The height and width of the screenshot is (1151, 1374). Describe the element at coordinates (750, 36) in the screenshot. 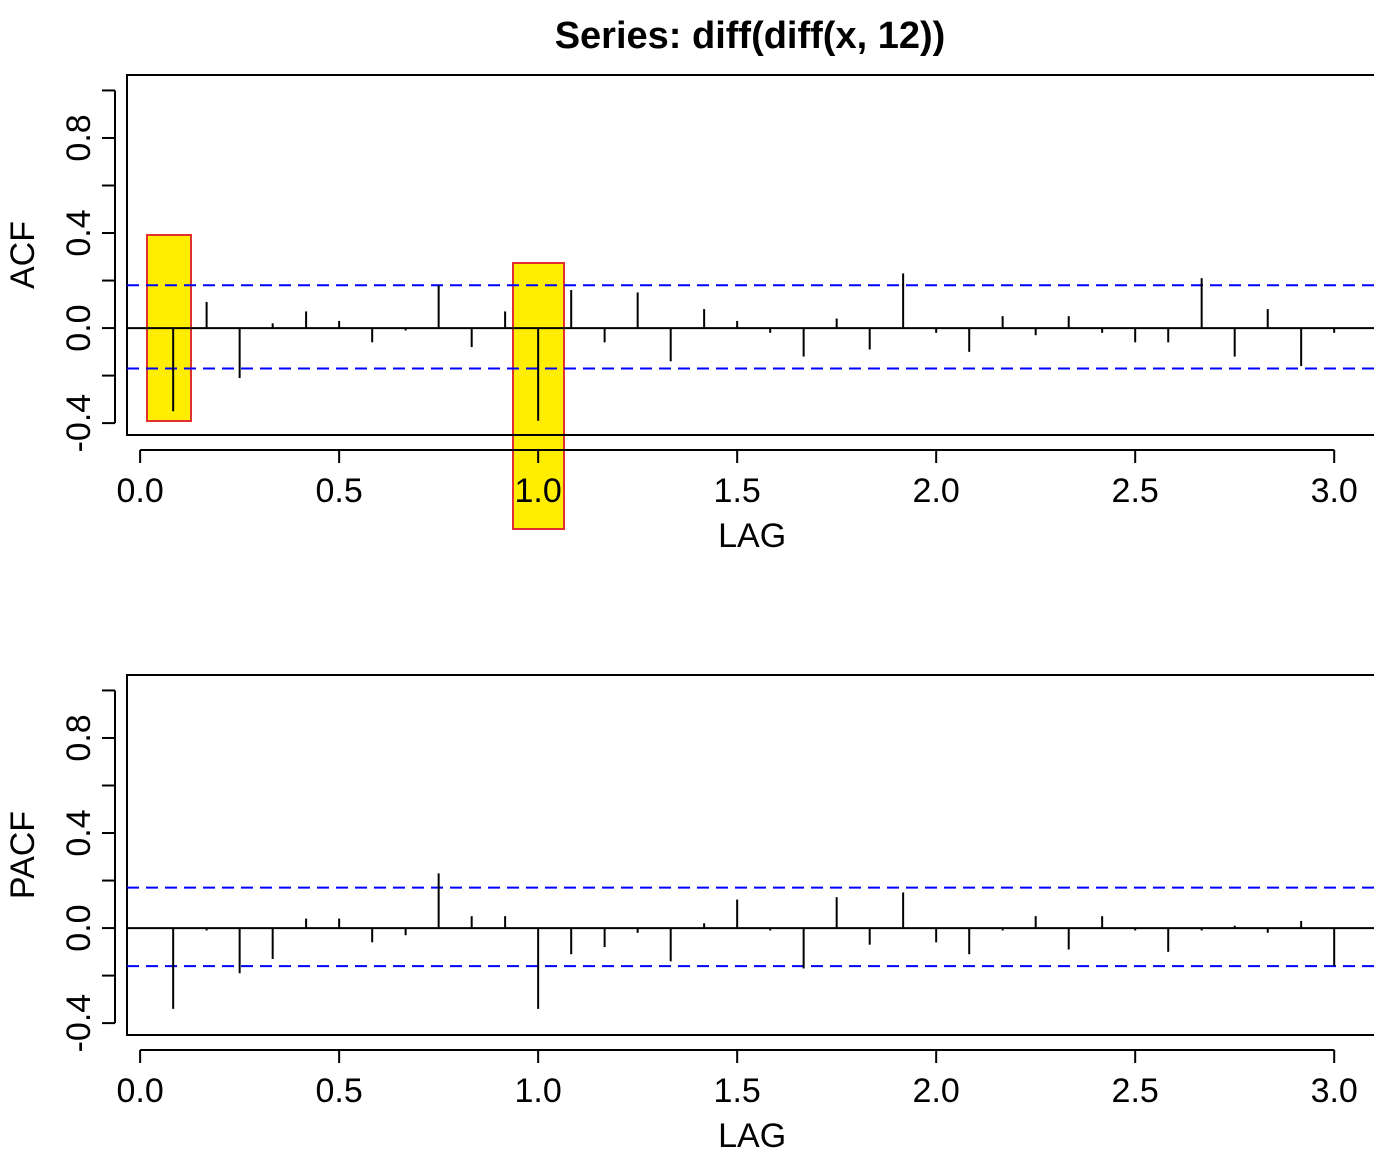

I see `chart-title: Series: diff(diff(x, 12))` at that location.